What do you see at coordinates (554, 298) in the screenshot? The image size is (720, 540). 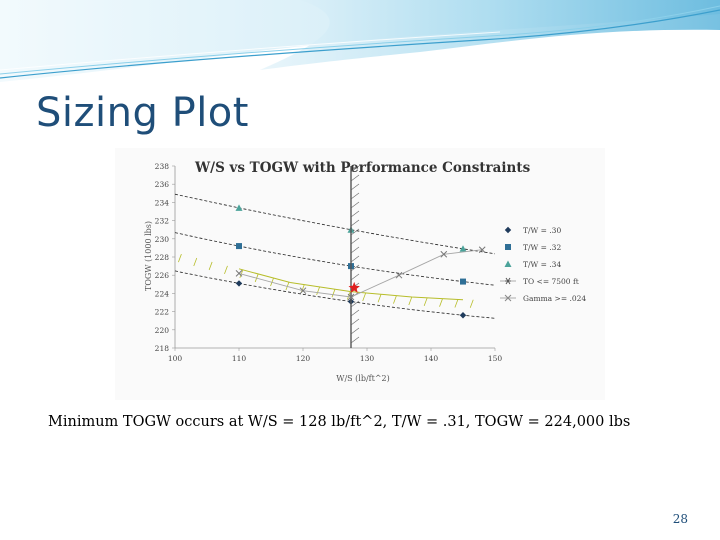 I see `legend-label: Gamma >= .024` at bounding box center [554, 298].